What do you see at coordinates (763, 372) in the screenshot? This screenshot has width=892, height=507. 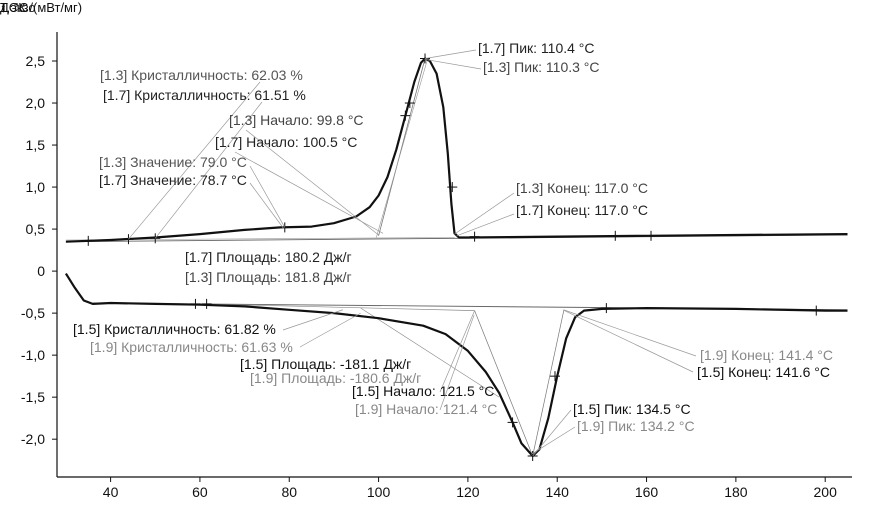 I see `annotation-label: [1.5] Конец: 141.6 °C` at bounding box center [763, 372].